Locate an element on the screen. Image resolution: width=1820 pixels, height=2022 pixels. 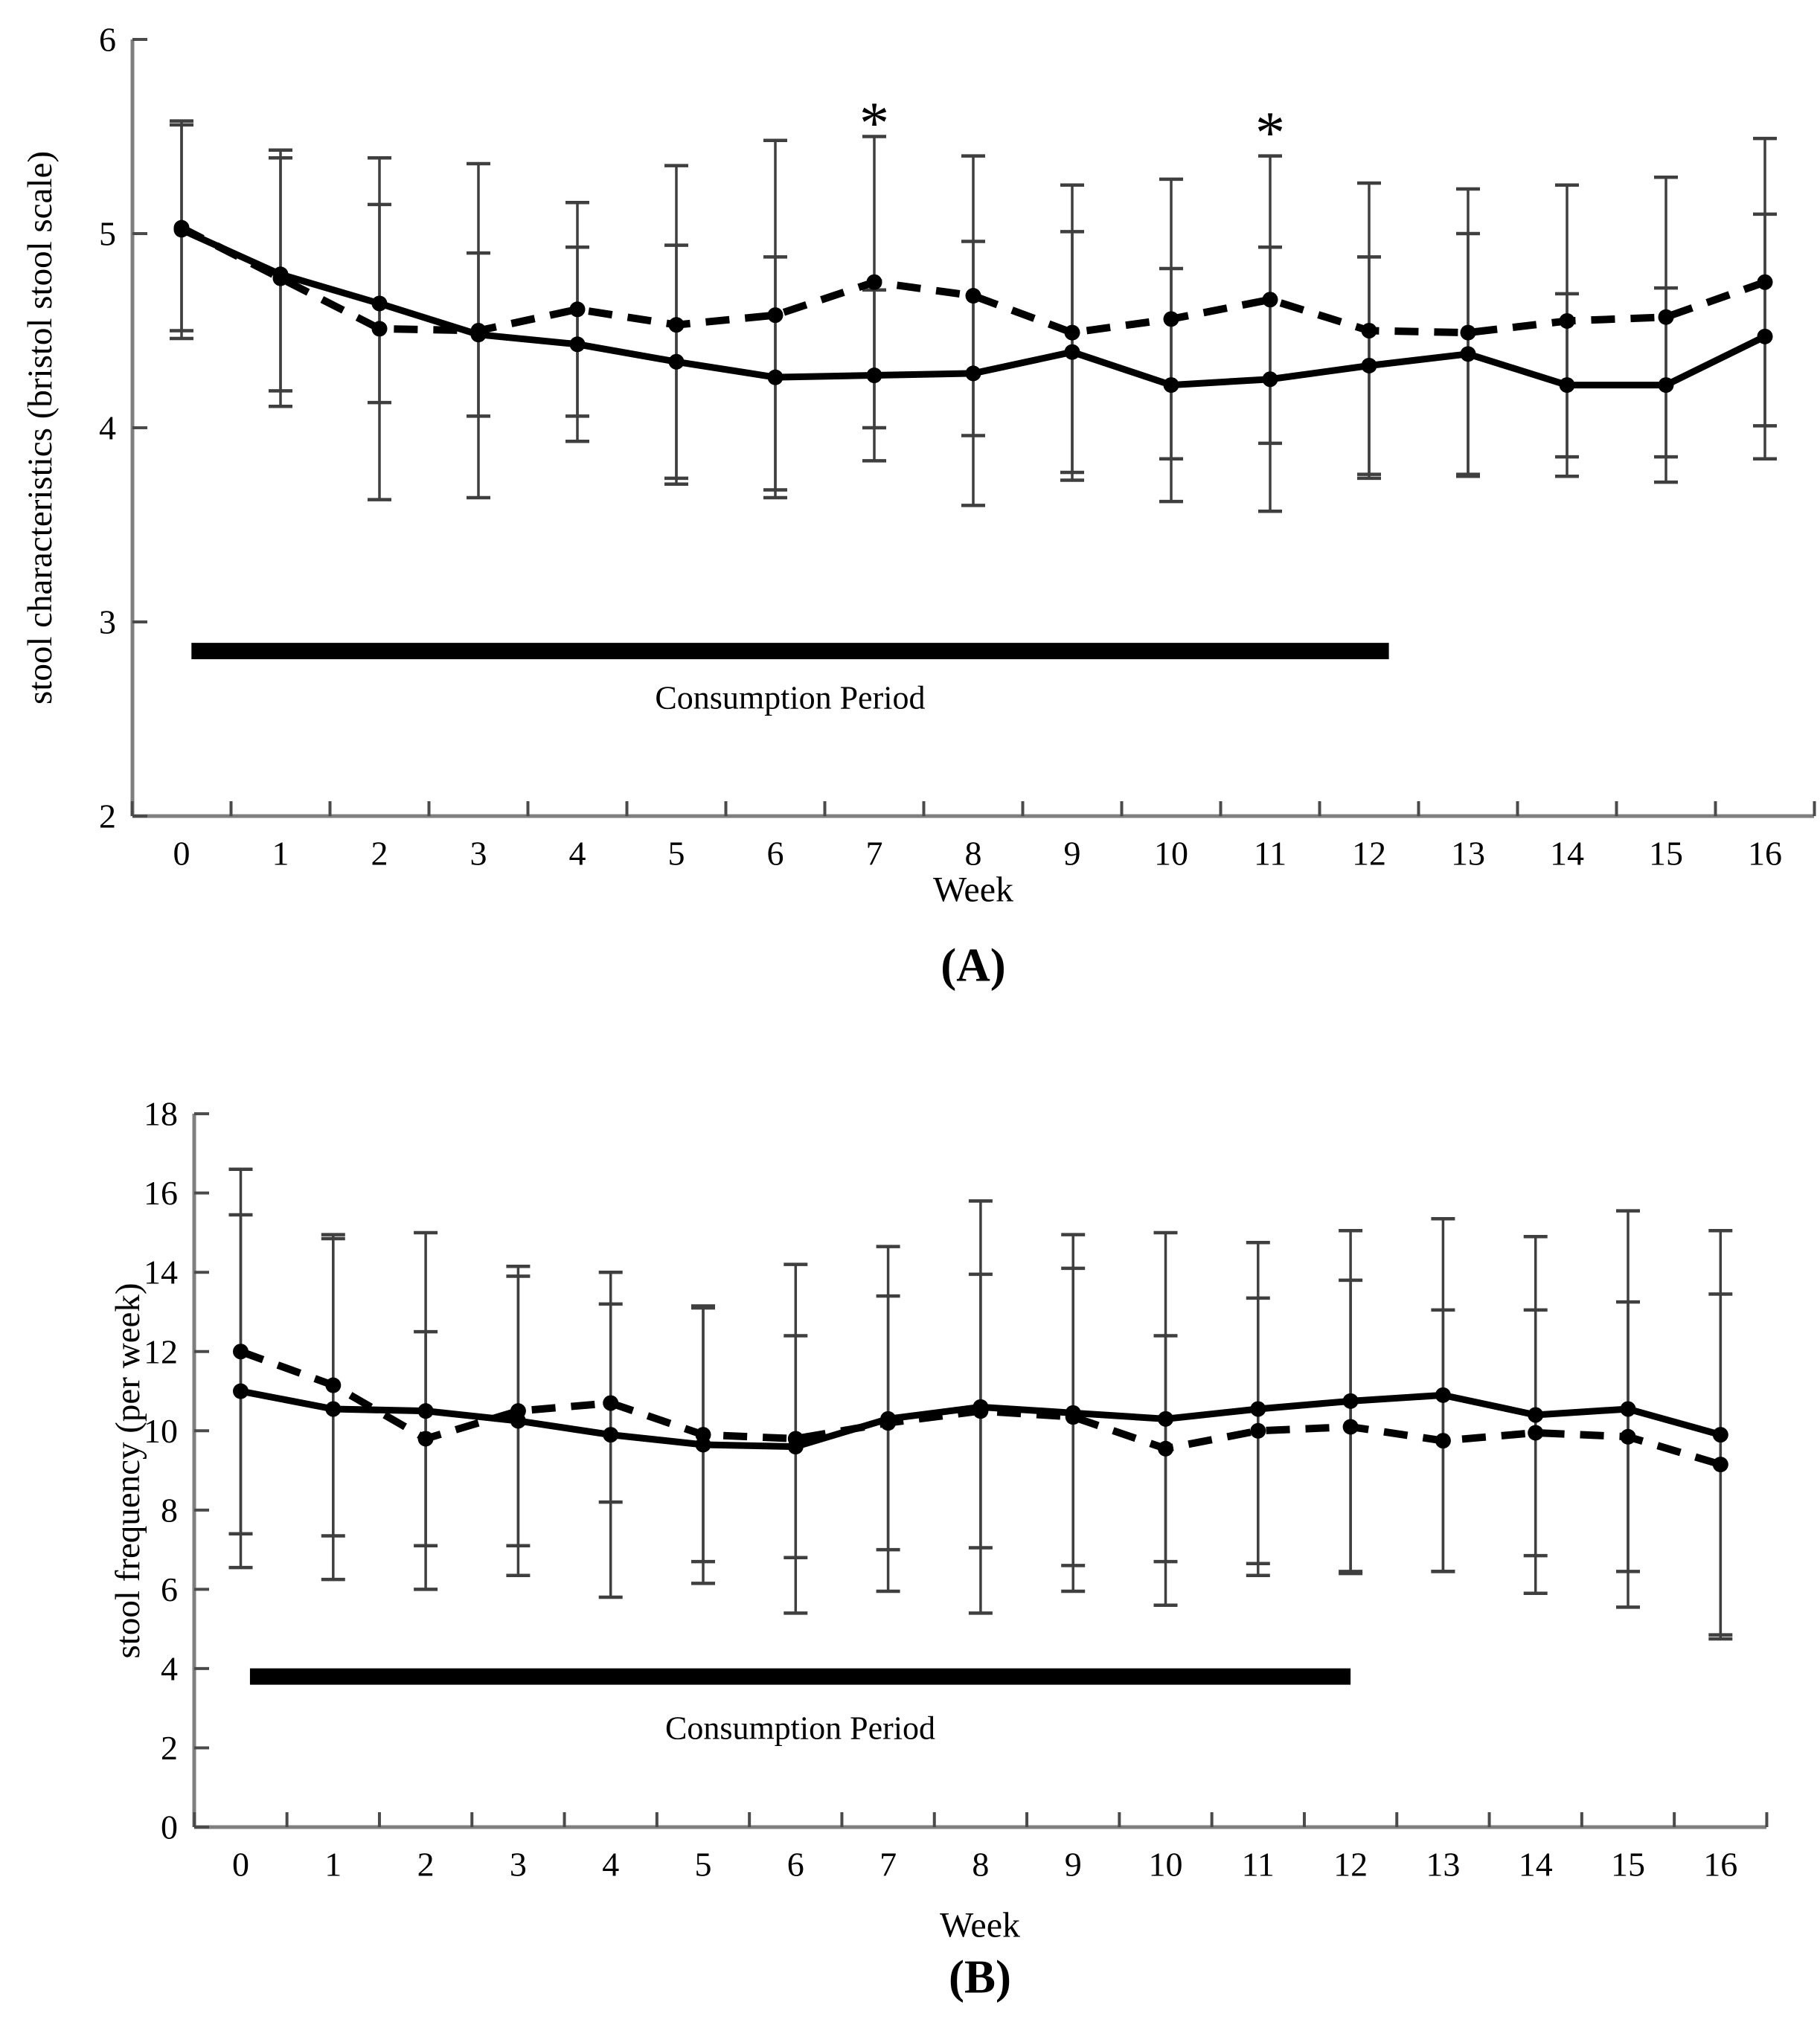
y-tick-label: 2 is located at coordinates (108, 816).